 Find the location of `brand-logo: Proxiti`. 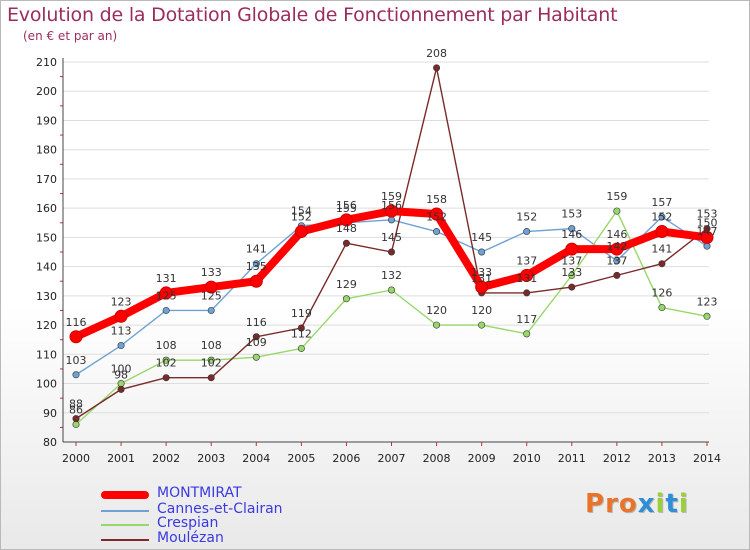

brand-logo: Proxiti is located at coordinates (637, 504).